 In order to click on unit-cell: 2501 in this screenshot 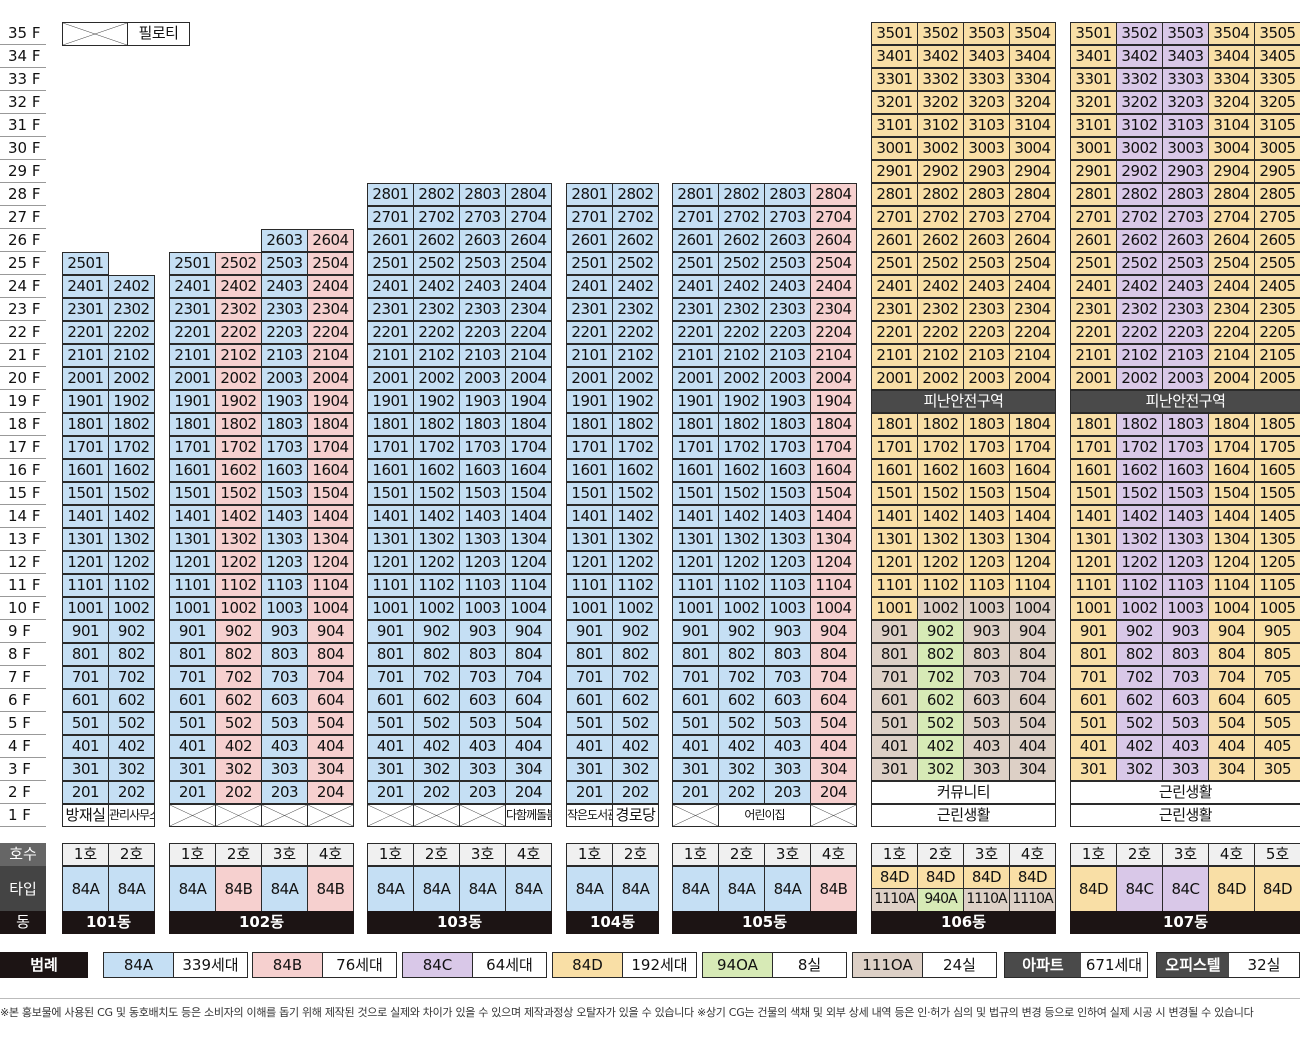, I will do `click(589, 263)`.